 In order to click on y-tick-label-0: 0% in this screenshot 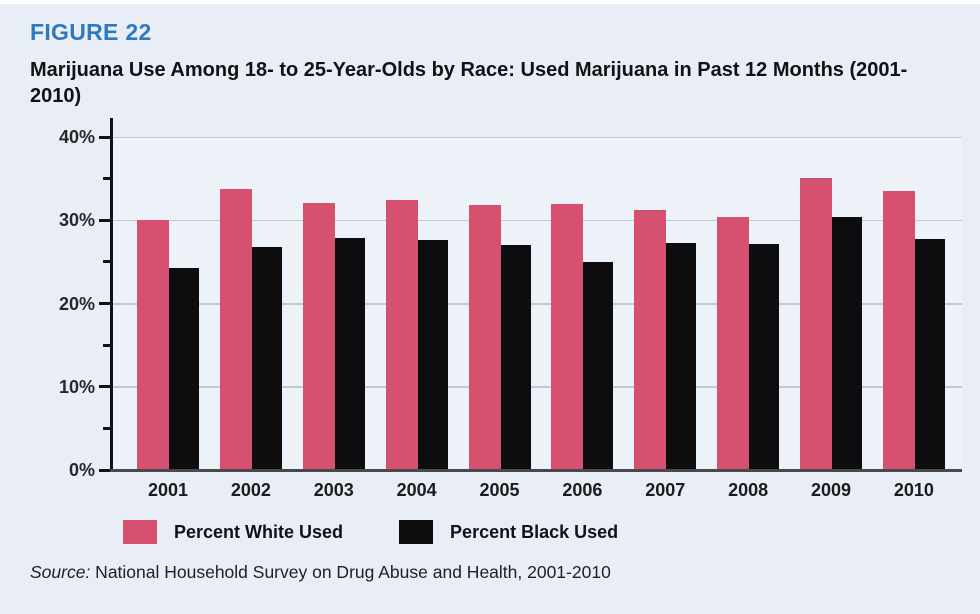, I will do `click(81, 470)`.